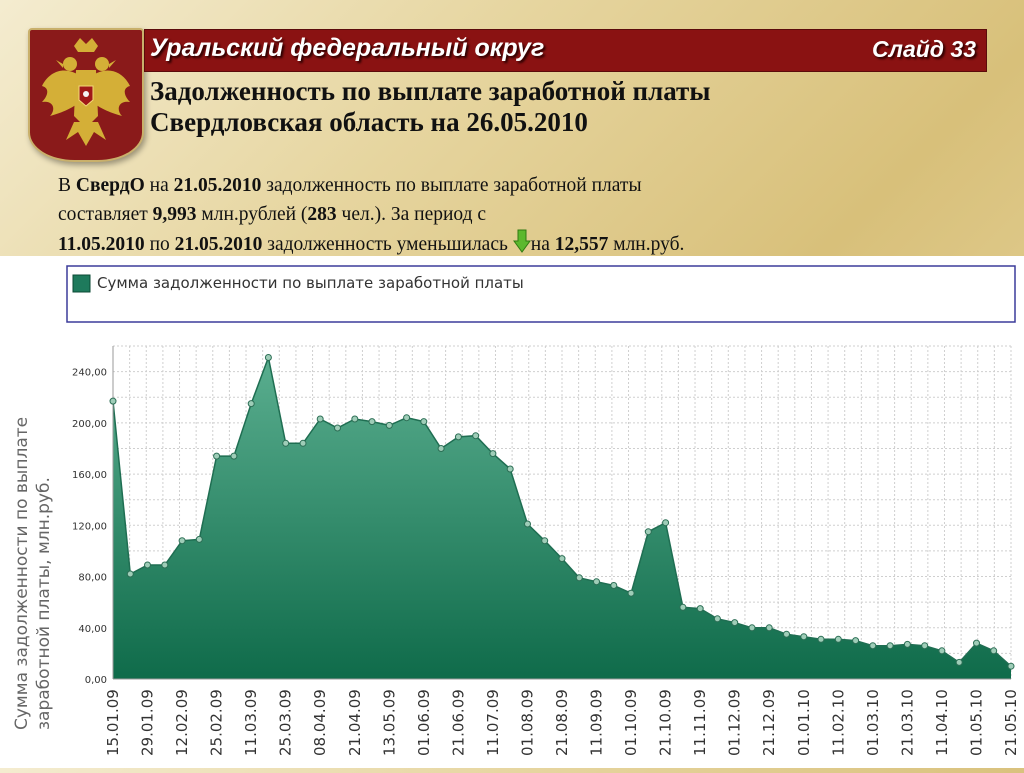  I want to click on x-tick-label: 11.11.09, so click(700, 722).